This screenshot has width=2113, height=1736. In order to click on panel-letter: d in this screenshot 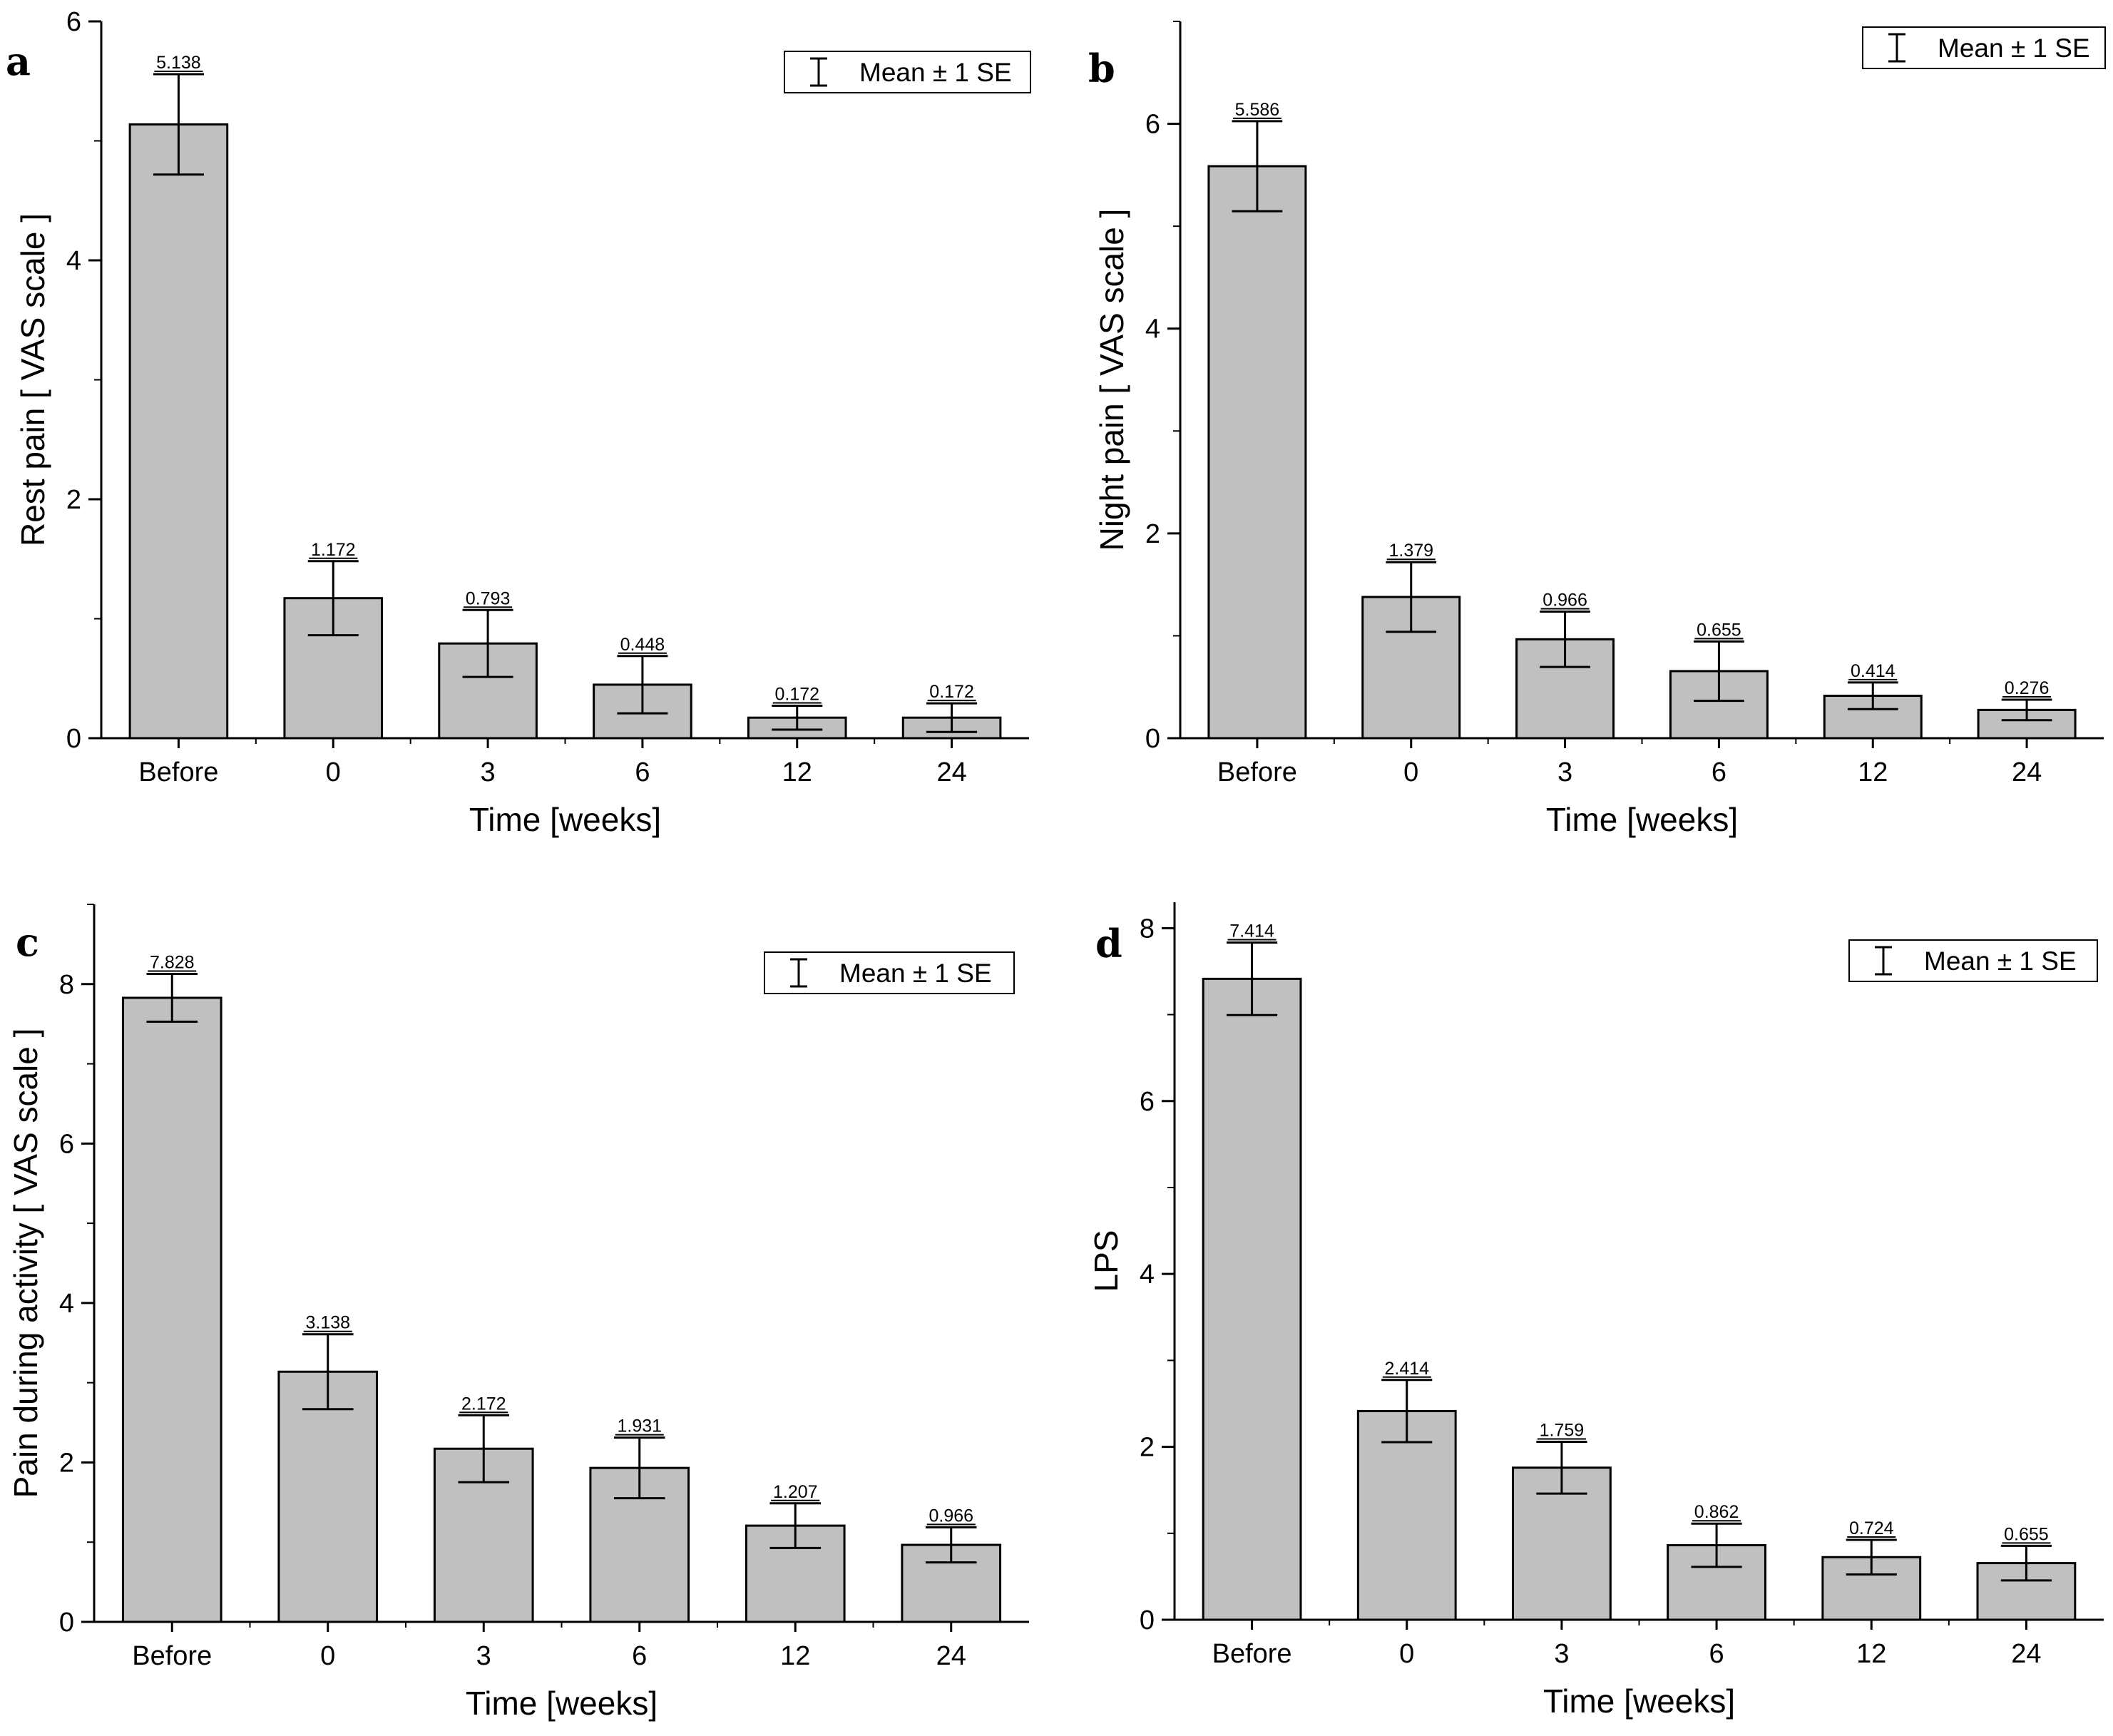, I will do `click(1108, 943)`.